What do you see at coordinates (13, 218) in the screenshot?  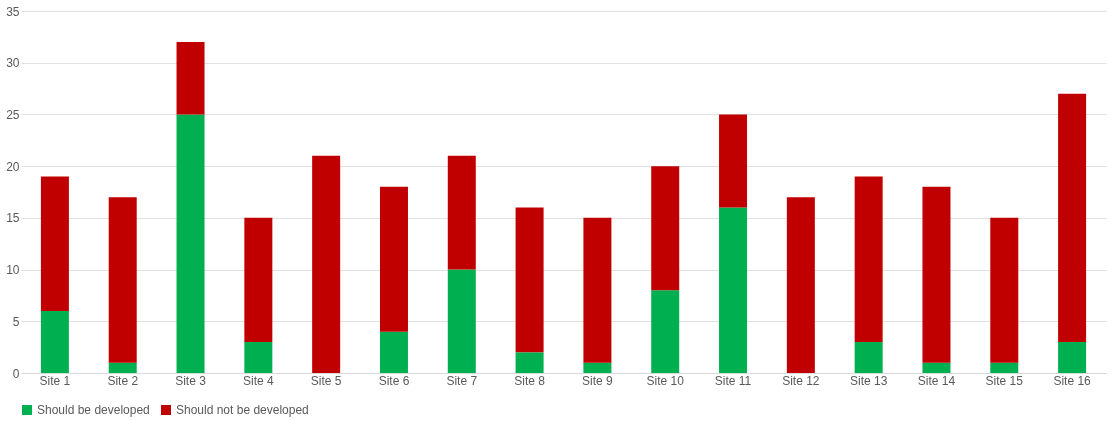 I see `y-tick-label: 15` at bounding box center [13, 218].